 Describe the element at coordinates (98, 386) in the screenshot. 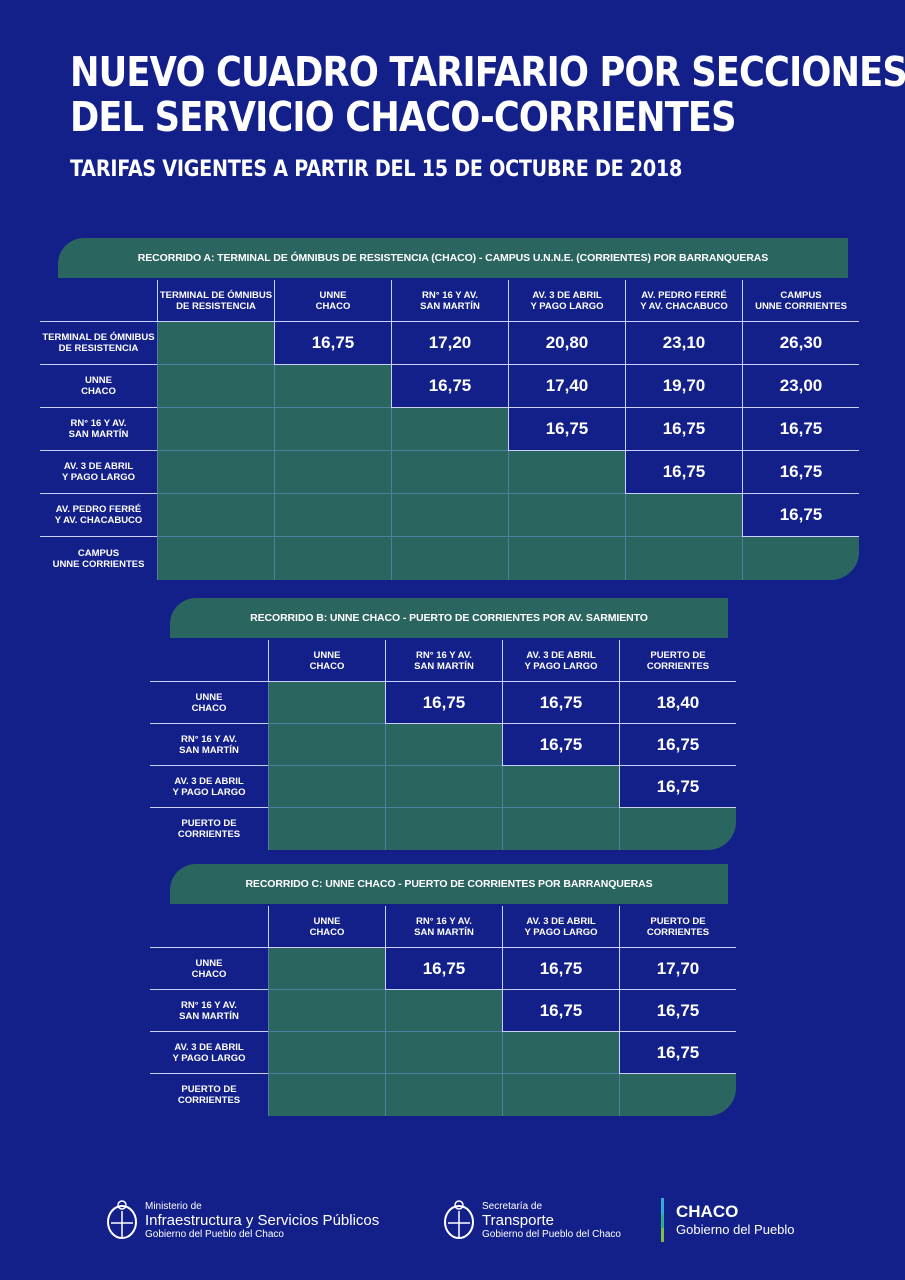

I see `row-label: UNNE CHACO` at that location.